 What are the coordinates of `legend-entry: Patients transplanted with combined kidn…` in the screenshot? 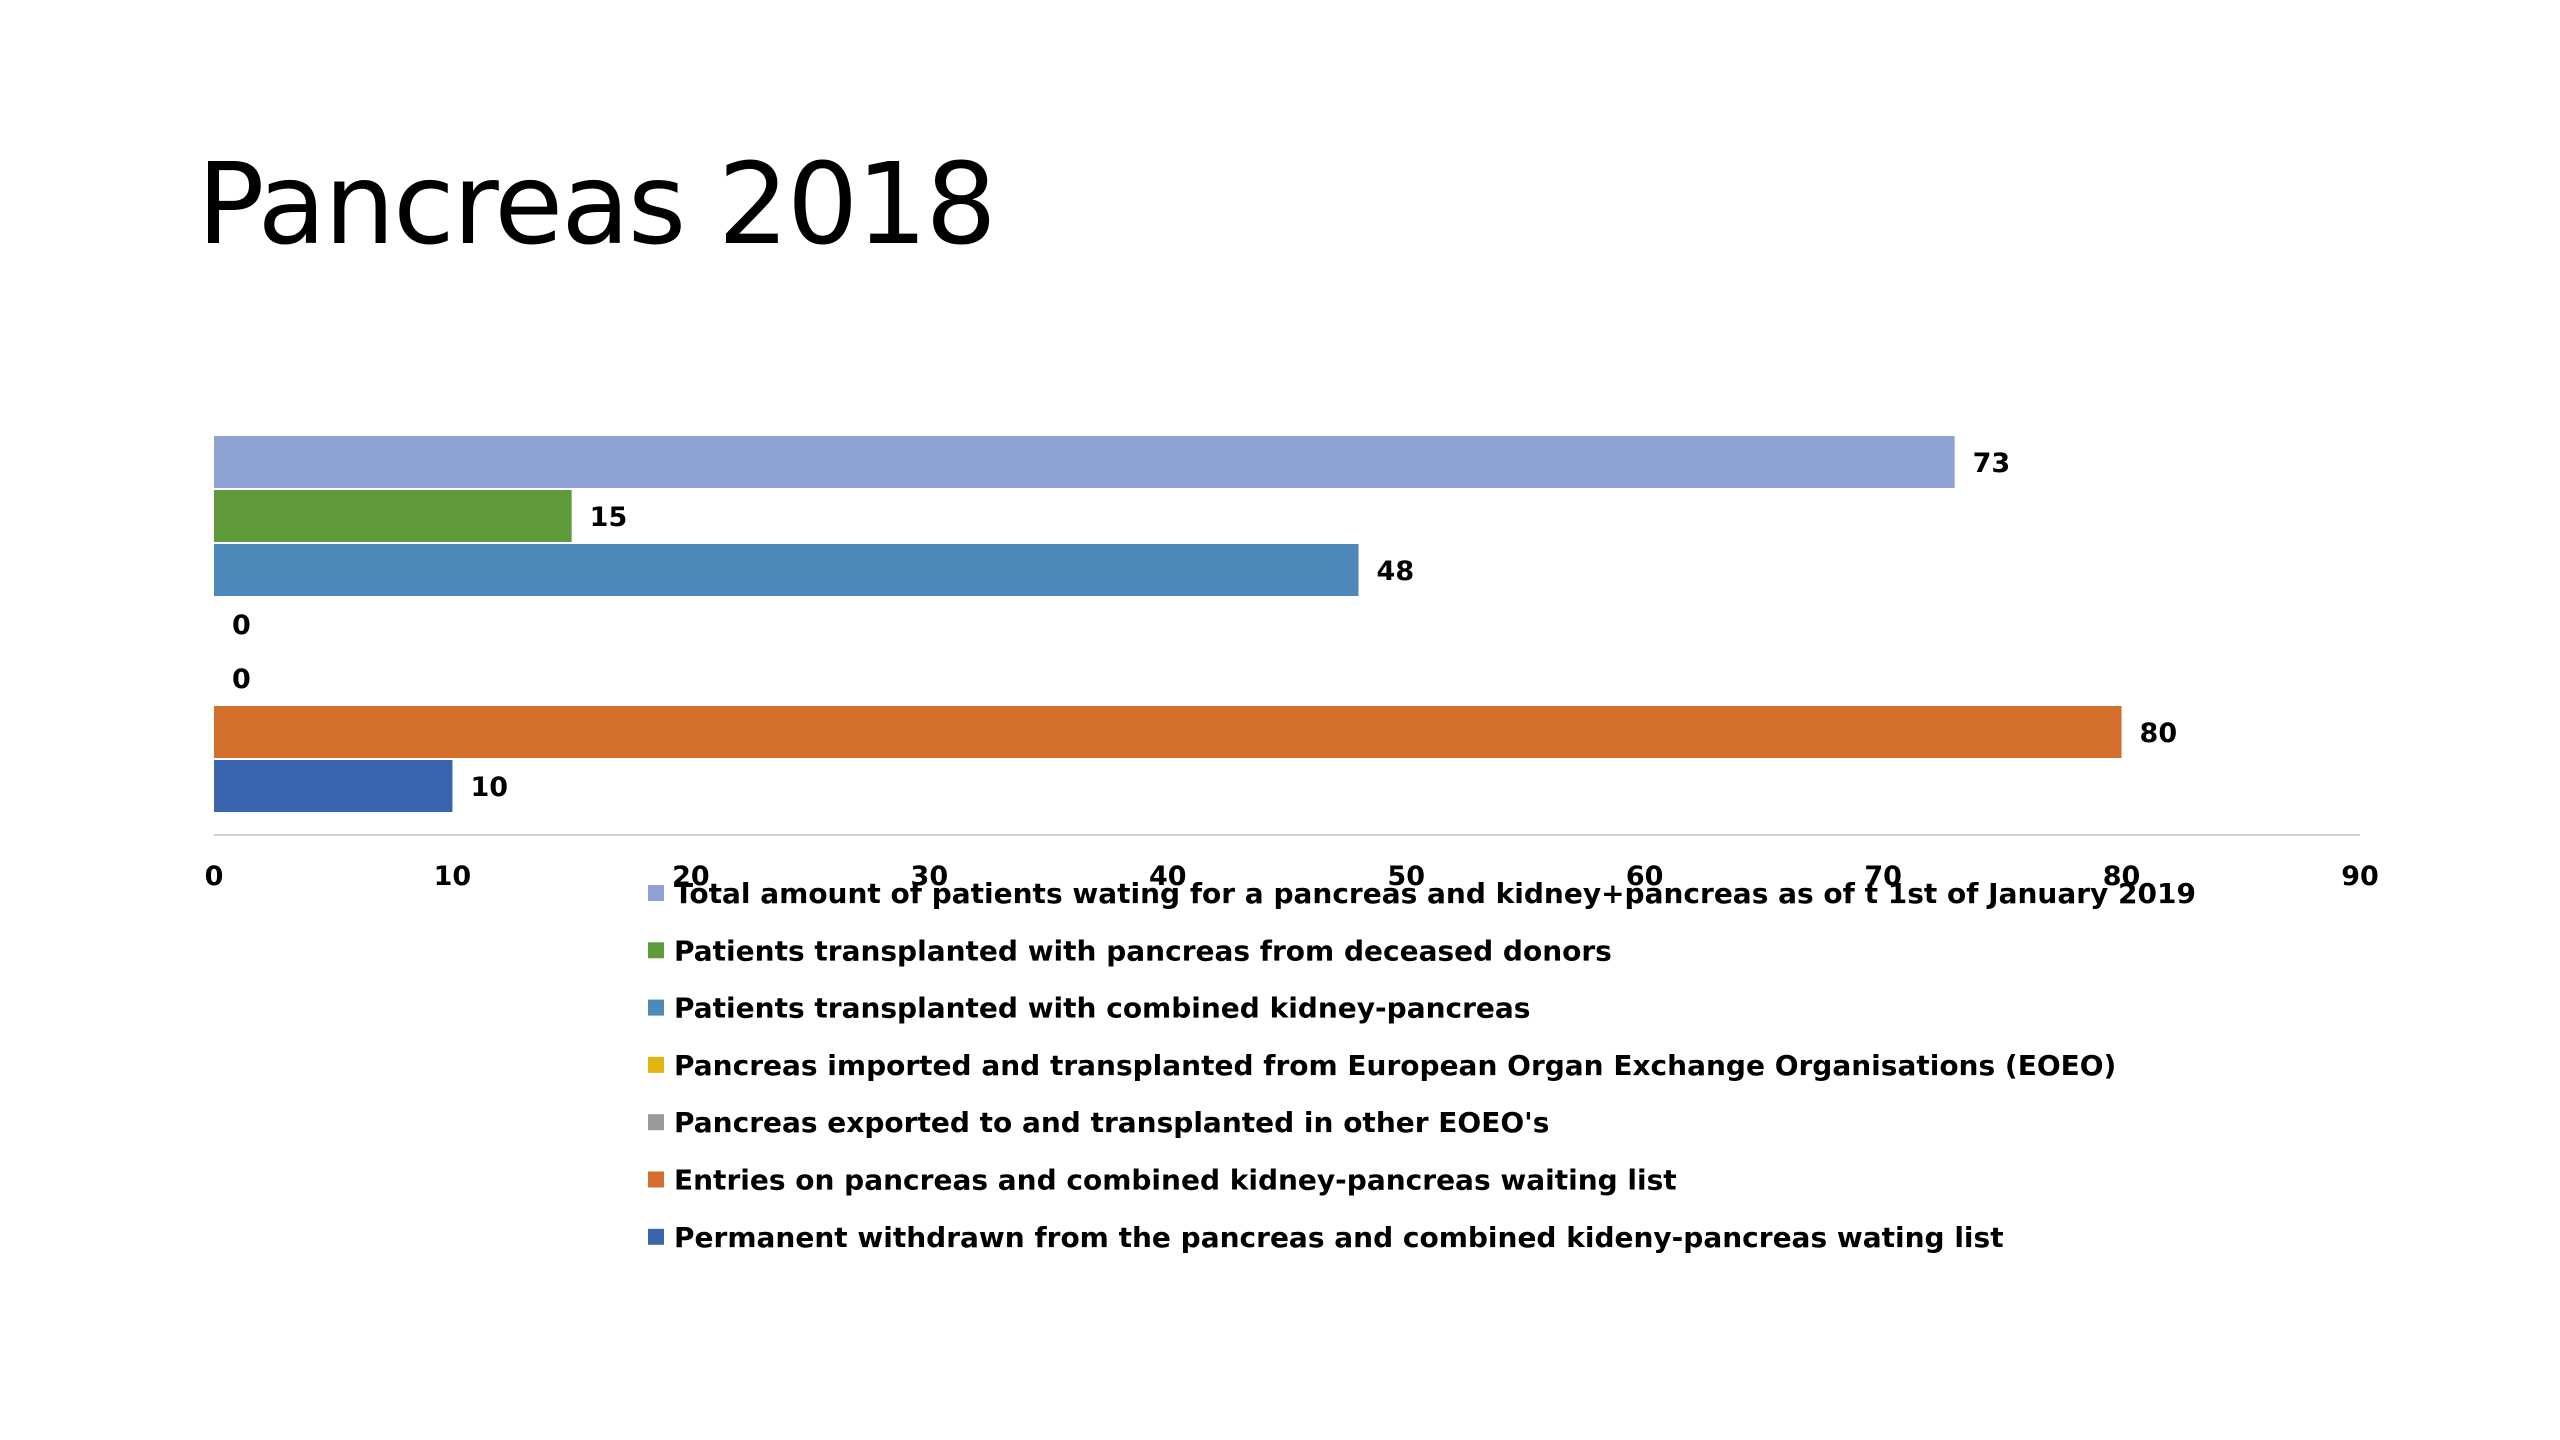 It's located at (1102, 1008).